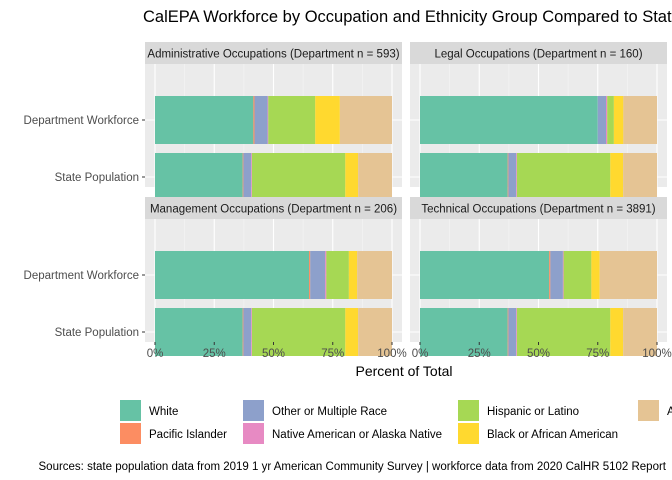 The height and width of the screenshot is (480, 672). I want to click on legend-item-white: White, so click(149, 410).